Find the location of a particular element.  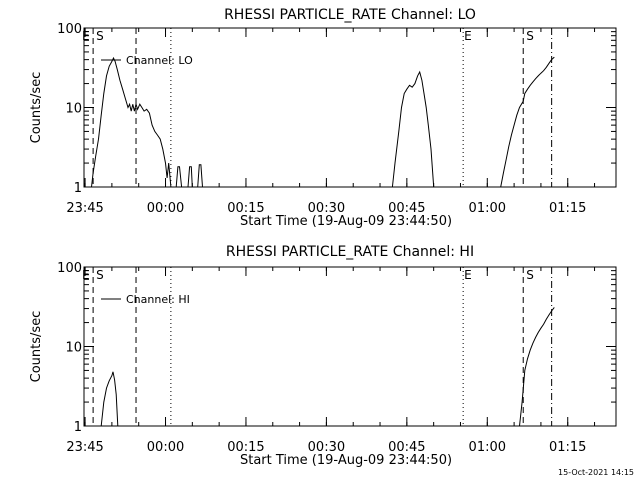

legend-label: Channel: HI is located at coordinates (158, 299).